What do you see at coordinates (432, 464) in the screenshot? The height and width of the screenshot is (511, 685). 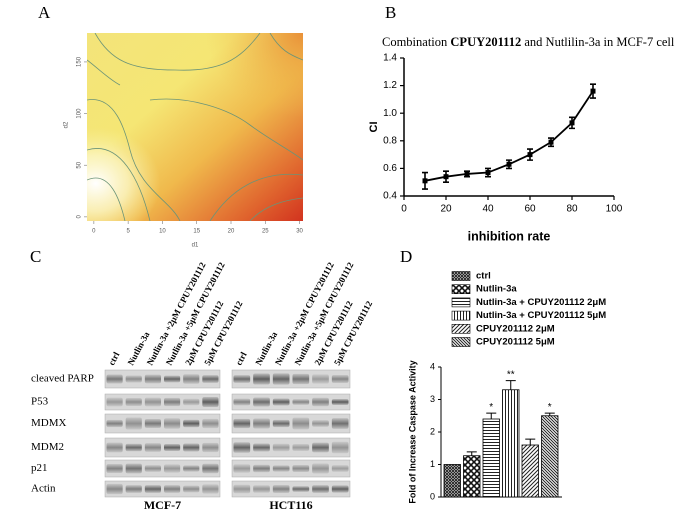 I see `y-tick-label: 1` at bounding box center [432, 464].